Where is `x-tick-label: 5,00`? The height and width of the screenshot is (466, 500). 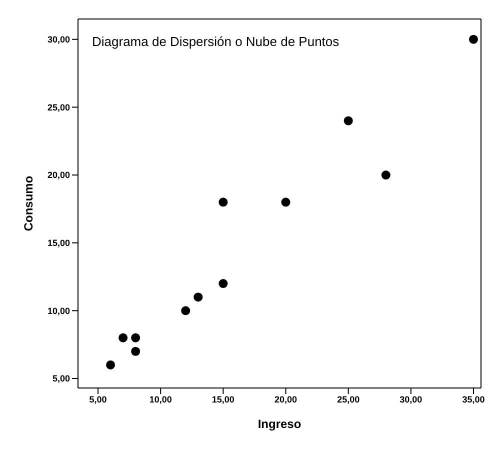 x-tick-label: 5,00 is located at coordinates (98, 399).